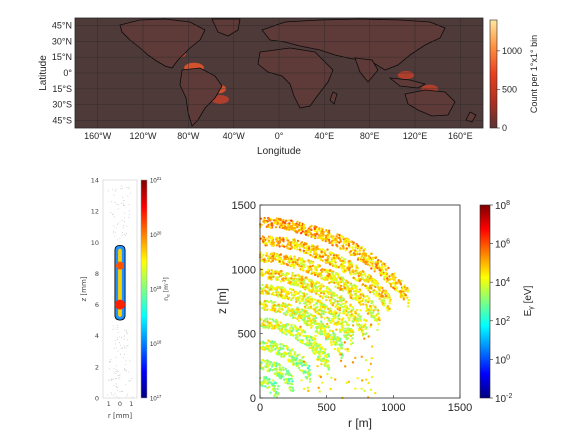 Image resolution: width=576 pixels, height=432 pixels. Describe the element at coordinates (62, 25) in the screenshot. I see `map-y-tick: 45°N` at that location.